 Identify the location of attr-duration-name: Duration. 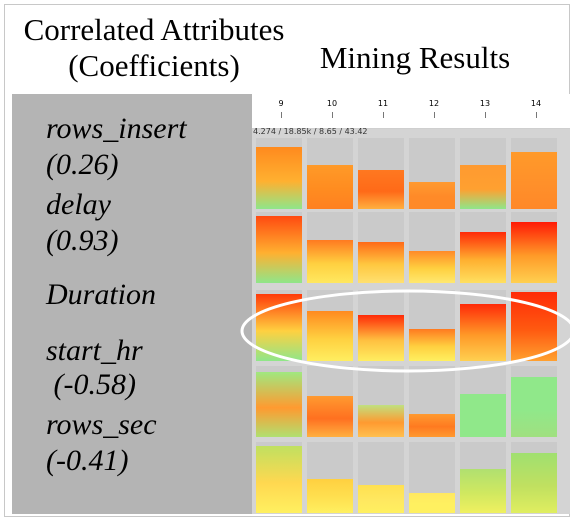
(101, 294).